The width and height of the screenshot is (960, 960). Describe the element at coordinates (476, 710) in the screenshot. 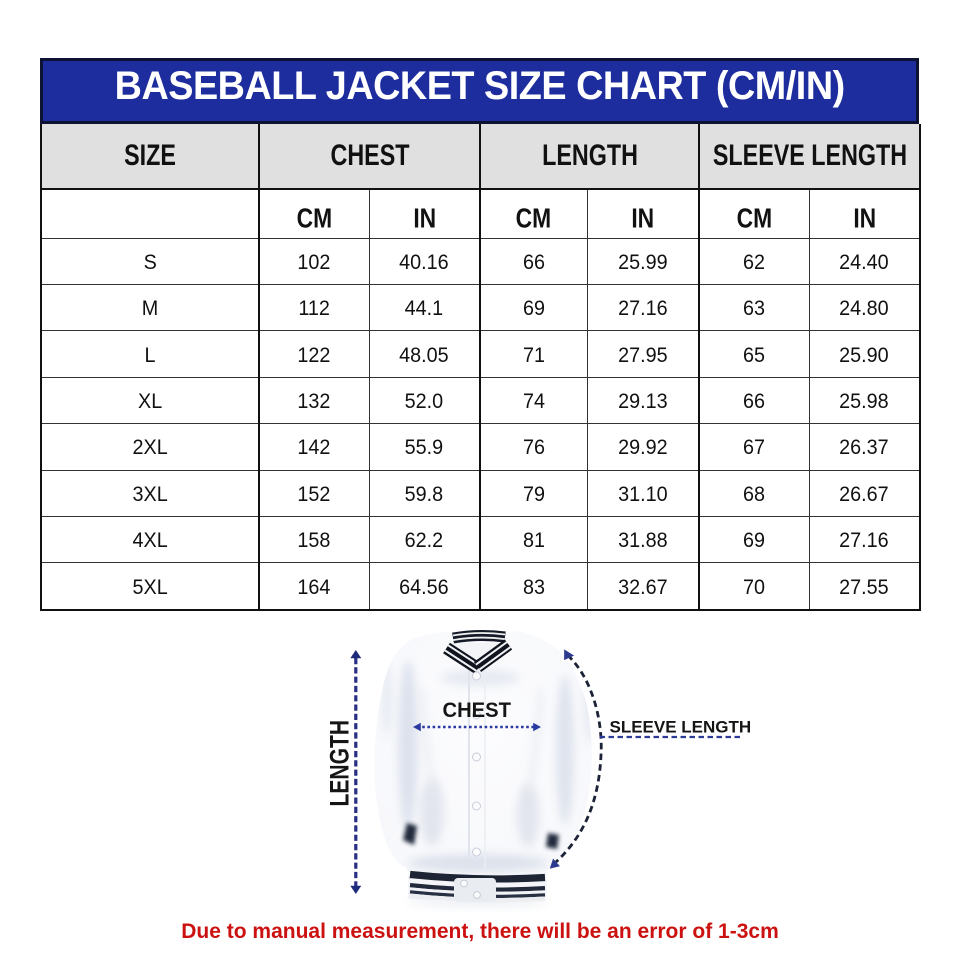

I see `svg-text: CHEST` at that location.